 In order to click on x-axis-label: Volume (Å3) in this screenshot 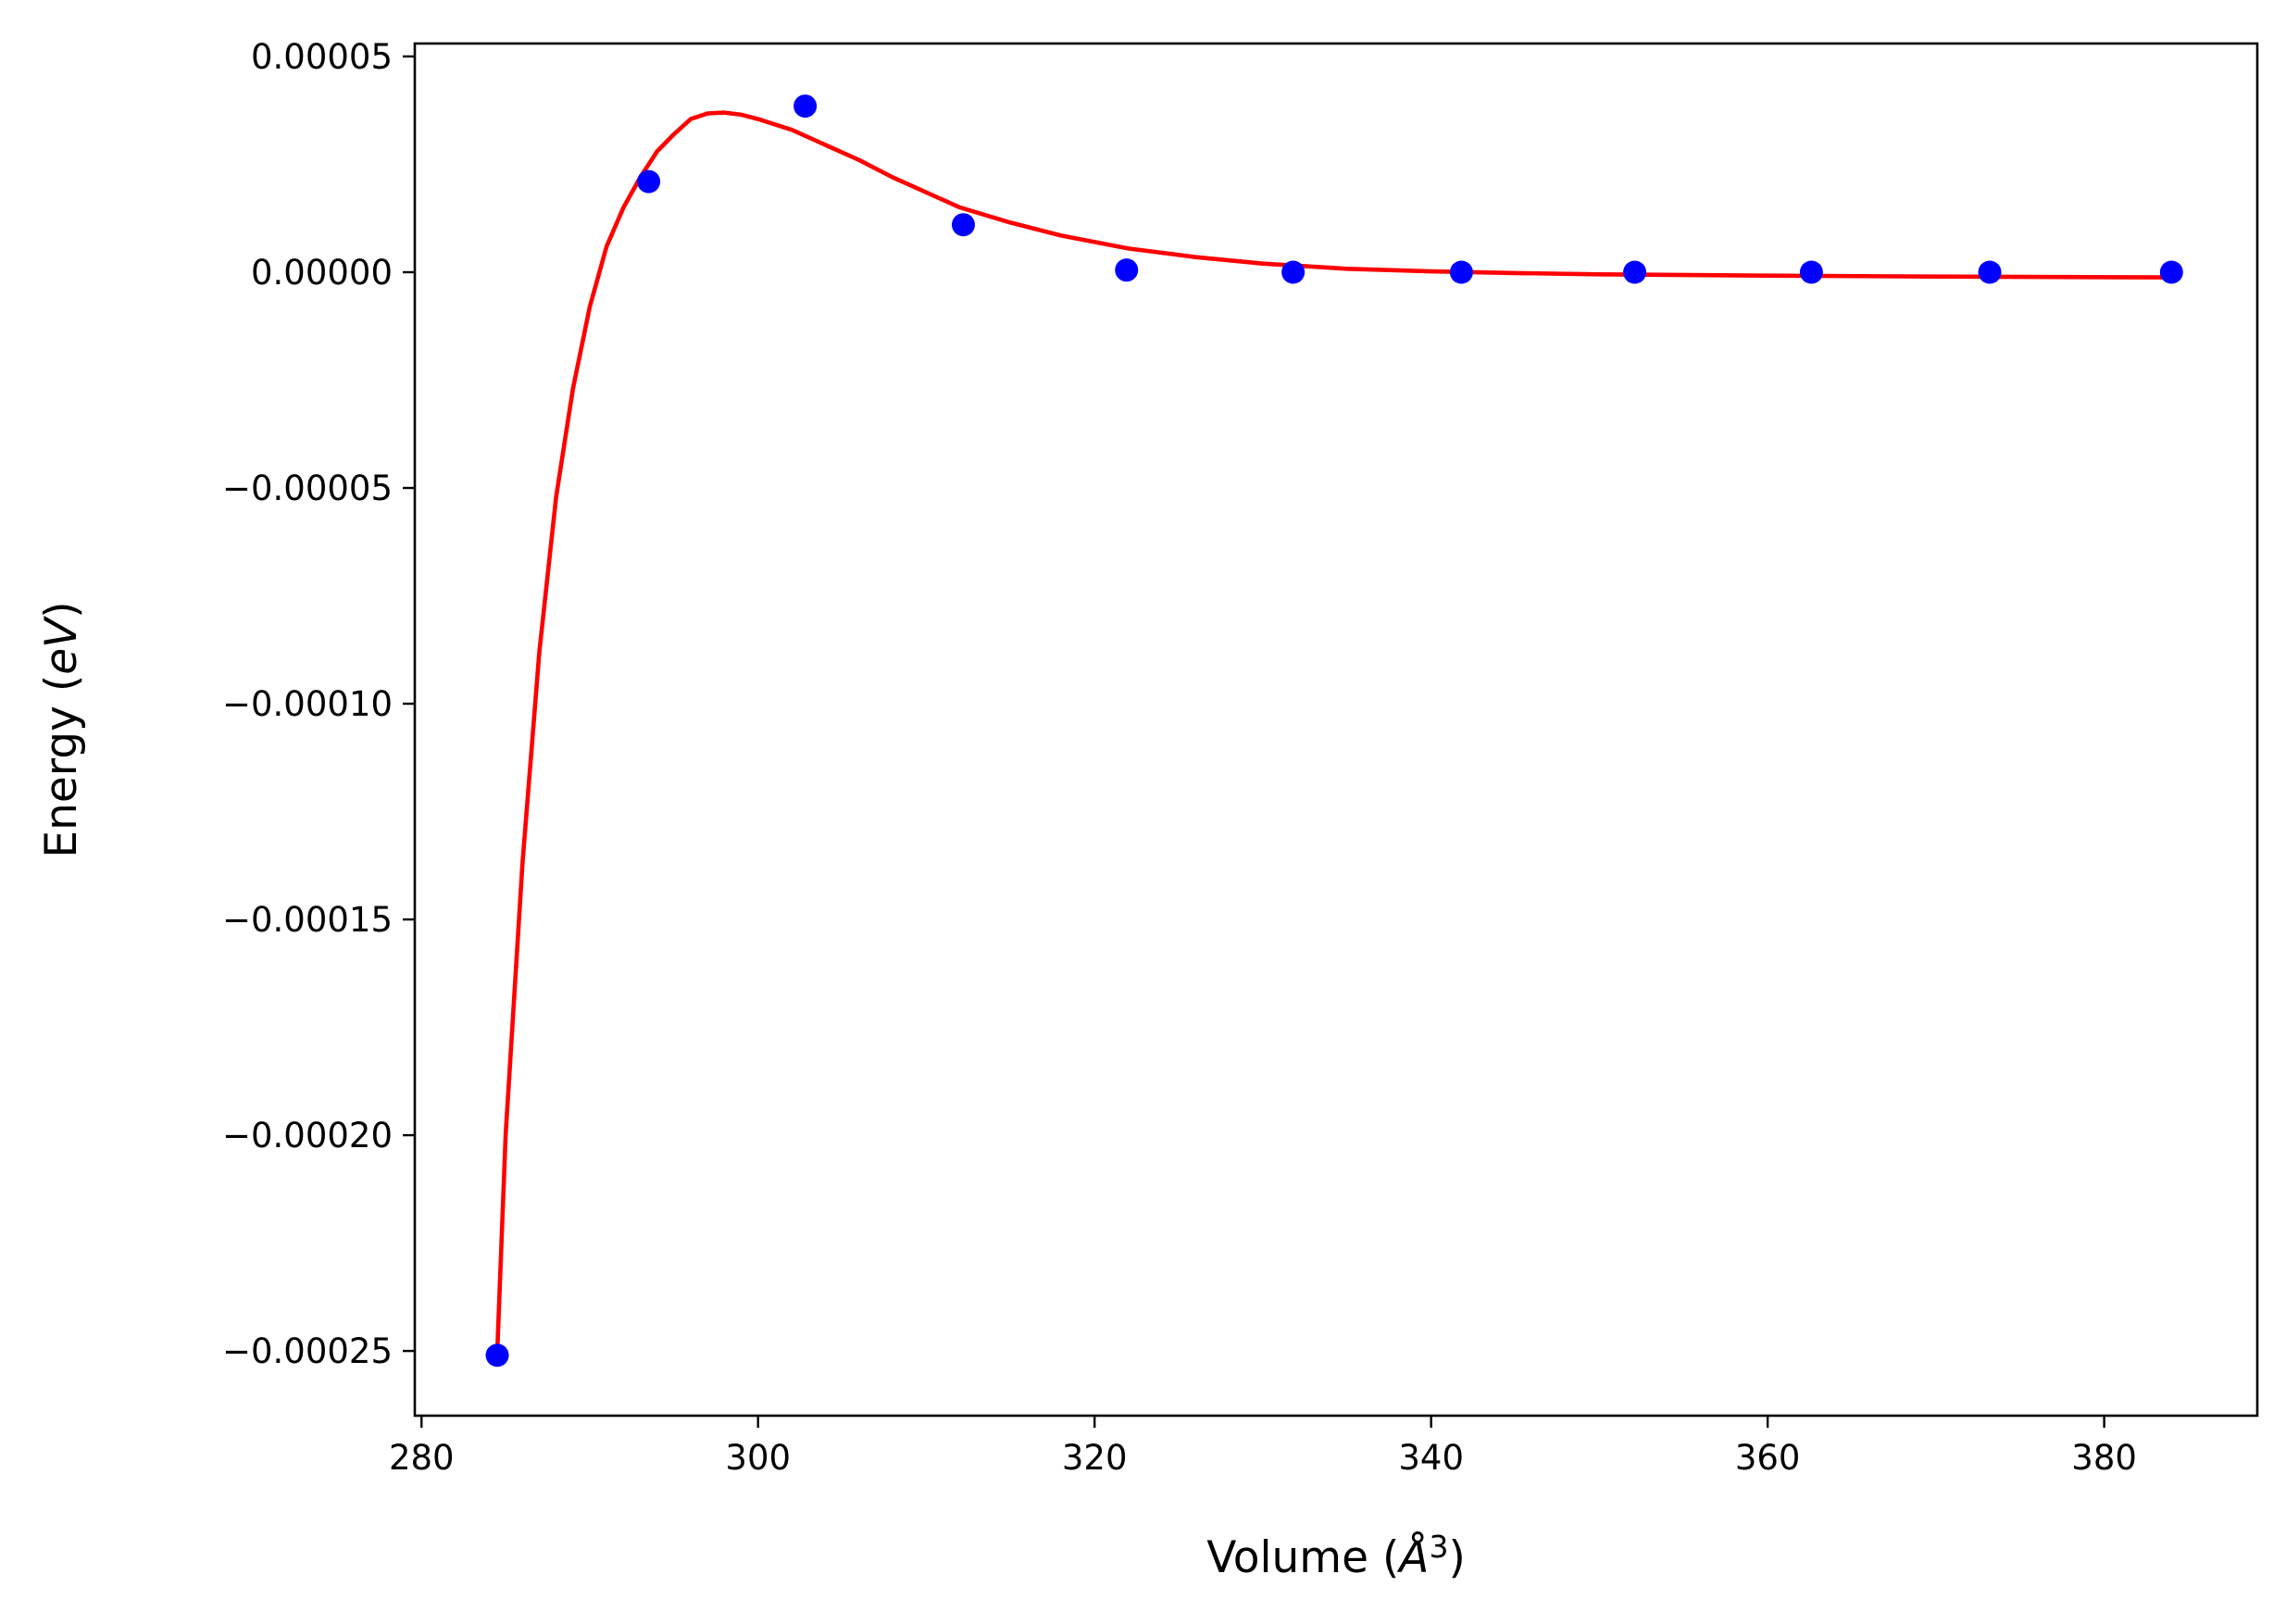, I will do `click(1336, 1556)`.